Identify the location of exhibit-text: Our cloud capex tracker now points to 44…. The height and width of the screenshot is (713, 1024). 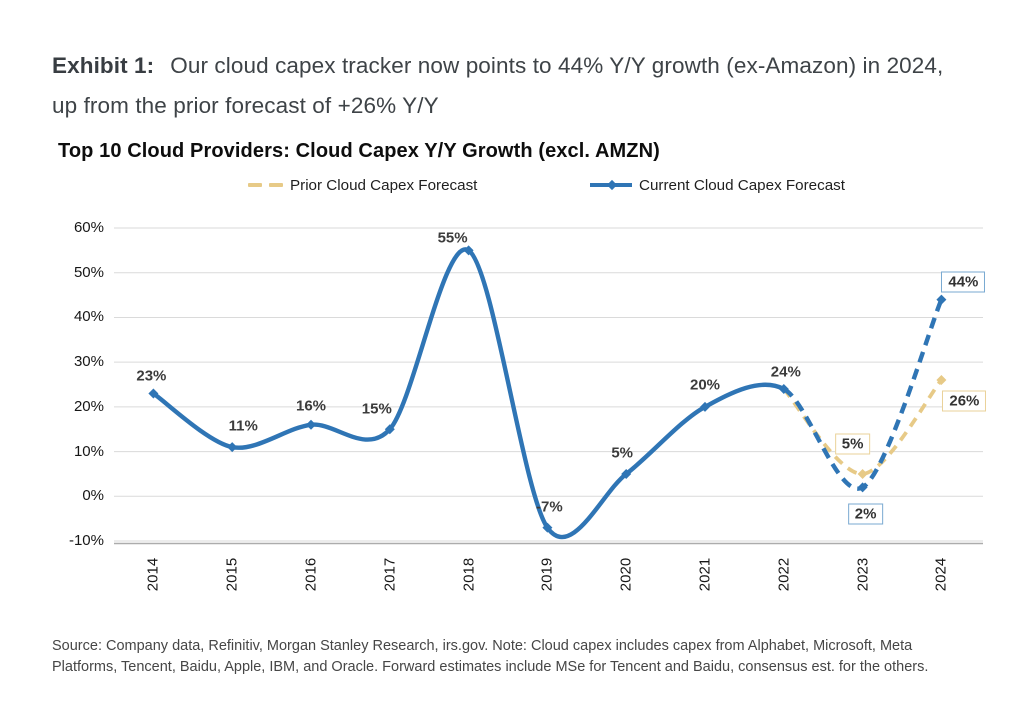
(498, 85).